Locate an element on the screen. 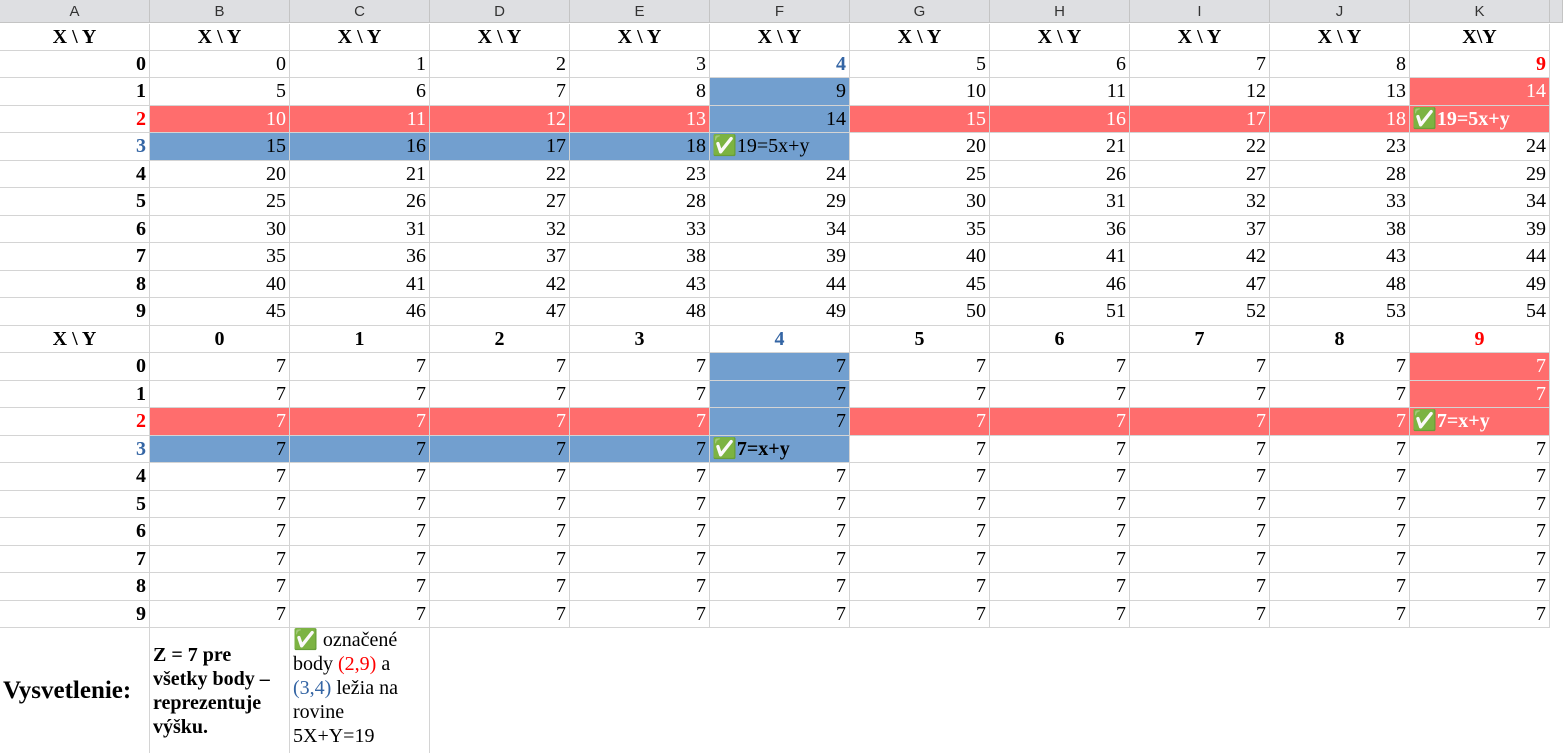  cell-D4: 12 is located at coordinates (500, 119).